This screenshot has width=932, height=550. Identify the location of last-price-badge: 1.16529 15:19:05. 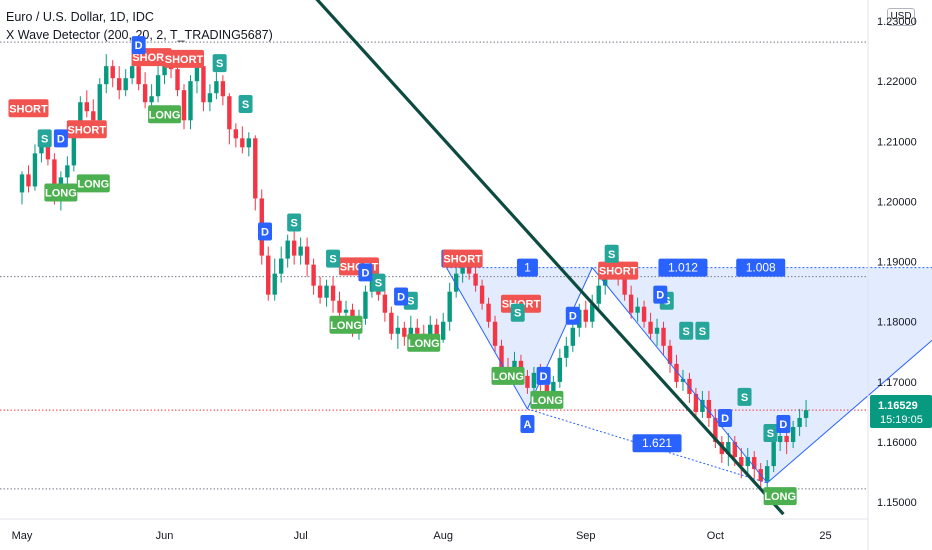
(901, 411).